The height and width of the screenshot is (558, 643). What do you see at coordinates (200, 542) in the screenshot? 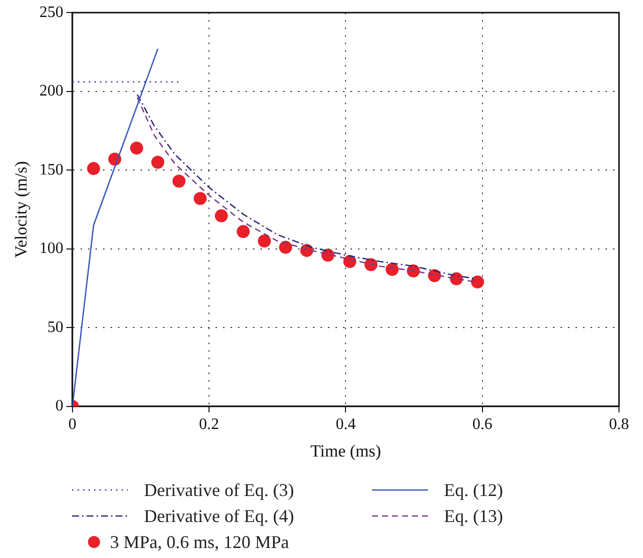
I see `legend-label: 3 MPa, 0.6 ms, 120 MPa` at bounding box center [200, 542].